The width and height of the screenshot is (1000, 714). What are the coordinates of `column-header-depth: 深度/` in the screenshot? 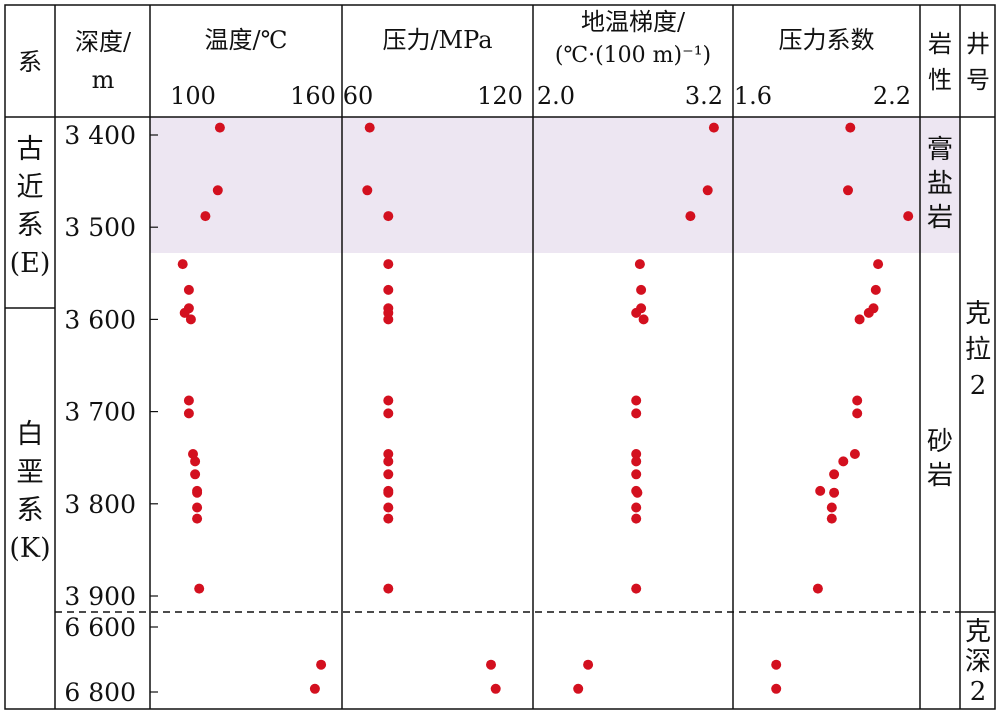 It's located at (103, 42).